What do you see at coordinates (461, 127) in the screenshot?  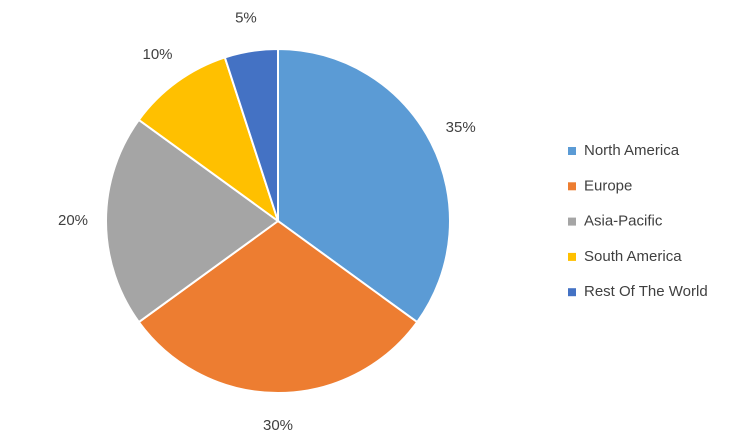 I see `data-label: 35%` at bounding box center [461, 127].